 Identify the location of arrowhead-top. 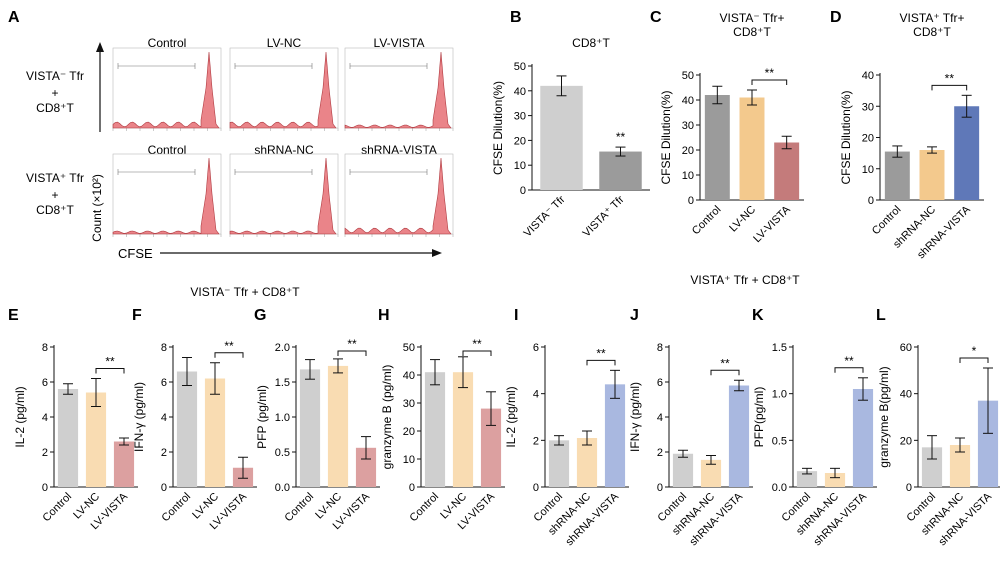
(100, 47).